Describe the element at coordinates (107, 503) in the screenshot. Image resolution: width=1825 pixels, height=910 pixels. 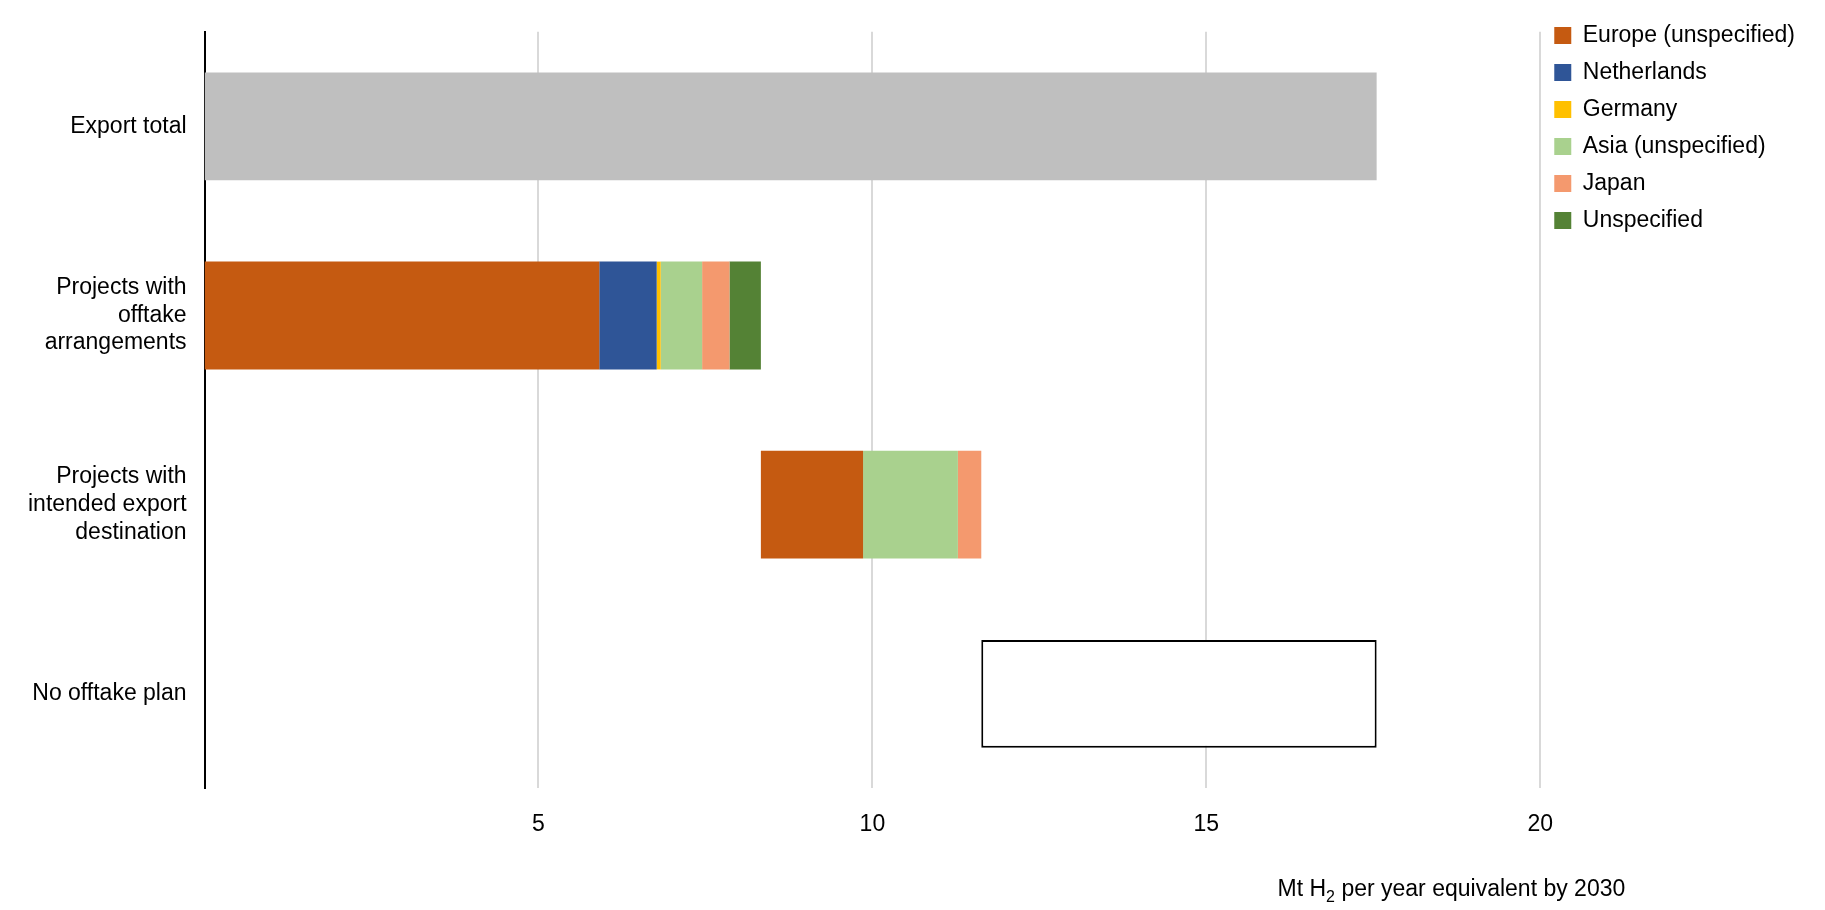
I see `y-tick-label: Projects with intended export destination` at that location.